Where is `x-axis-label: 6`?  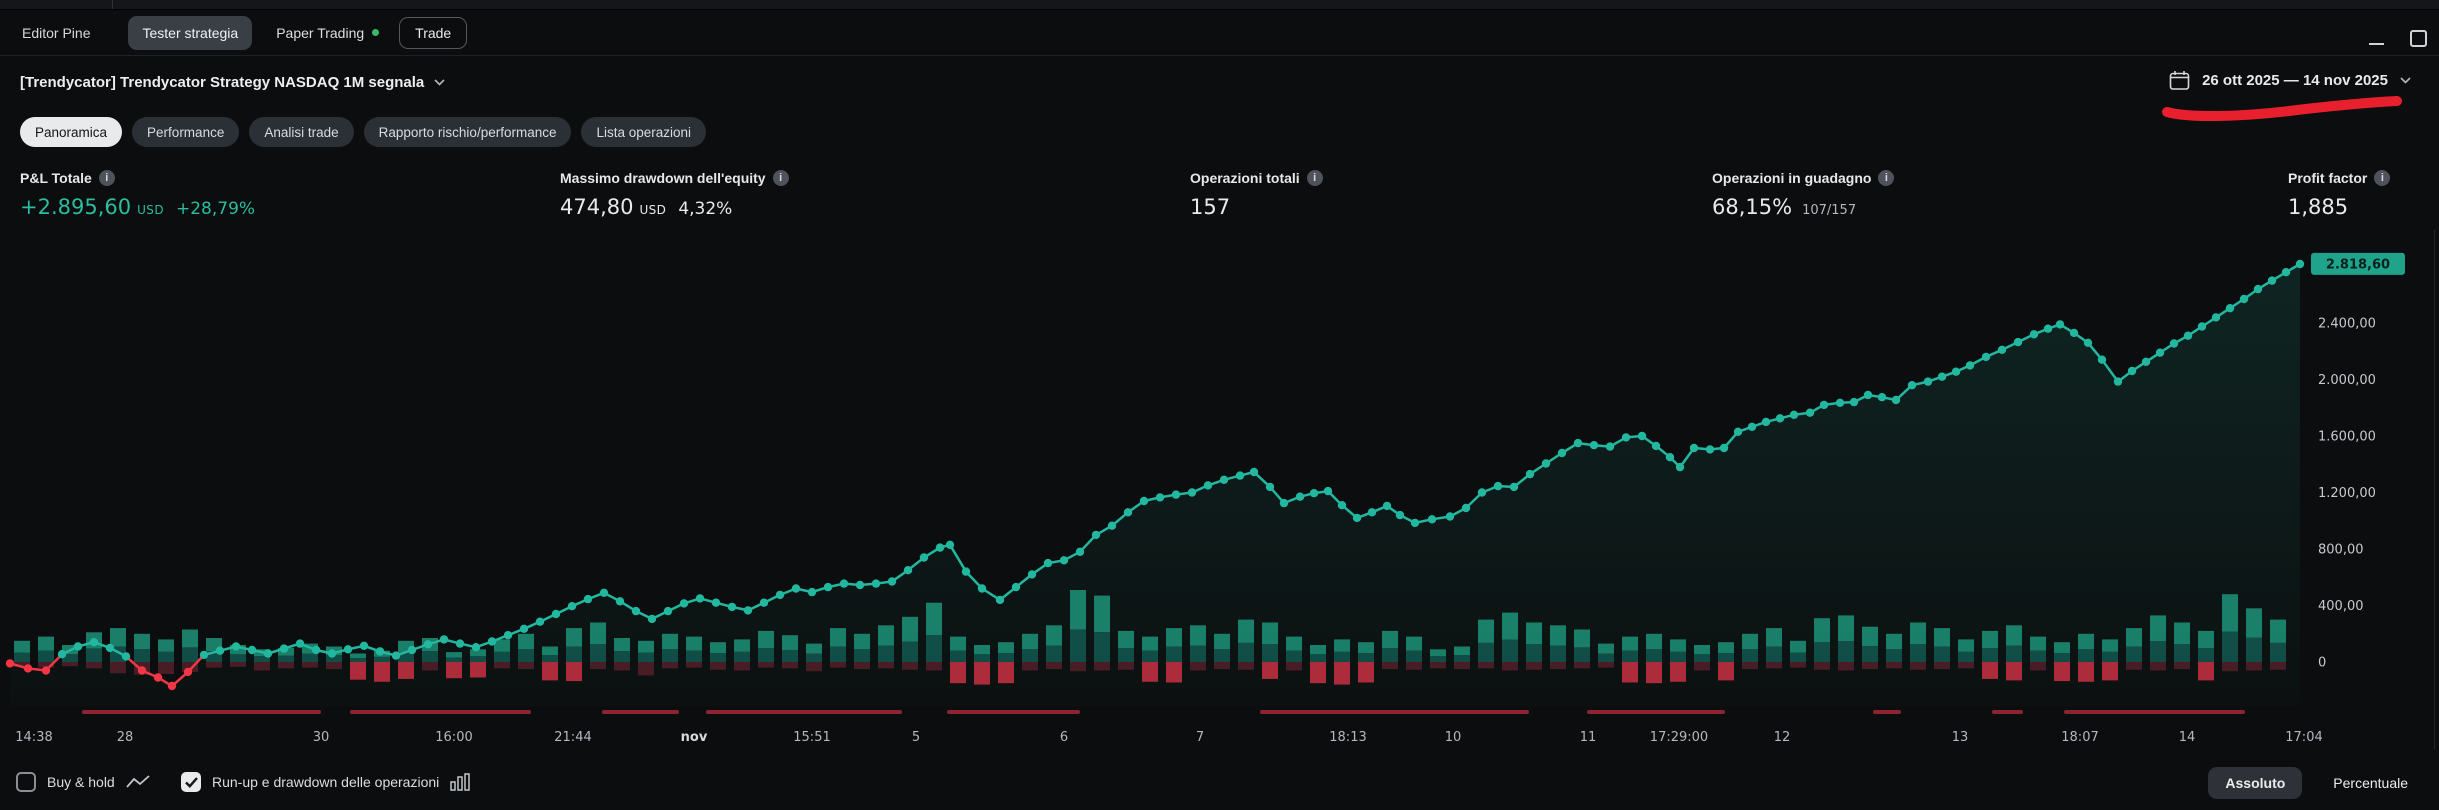 x-axis-label: 6 is located at coordinates (1064, 737).